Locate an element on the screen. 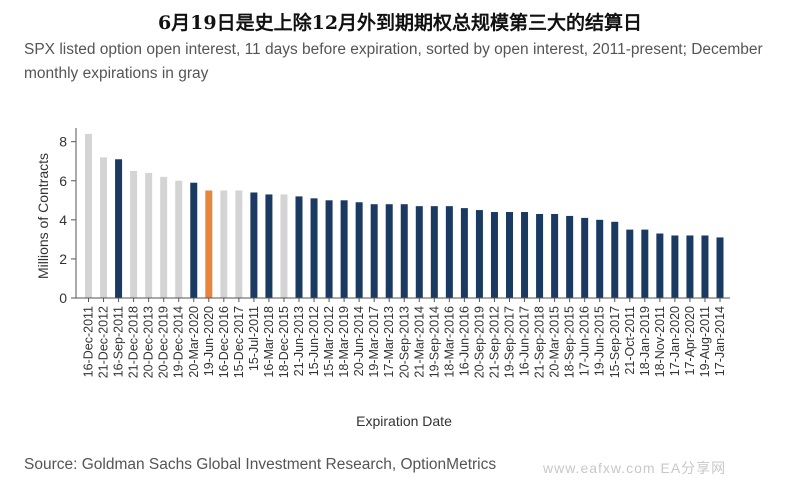  x-tick-label: 18-Nov-2011 is located at coordinates (660, 341).